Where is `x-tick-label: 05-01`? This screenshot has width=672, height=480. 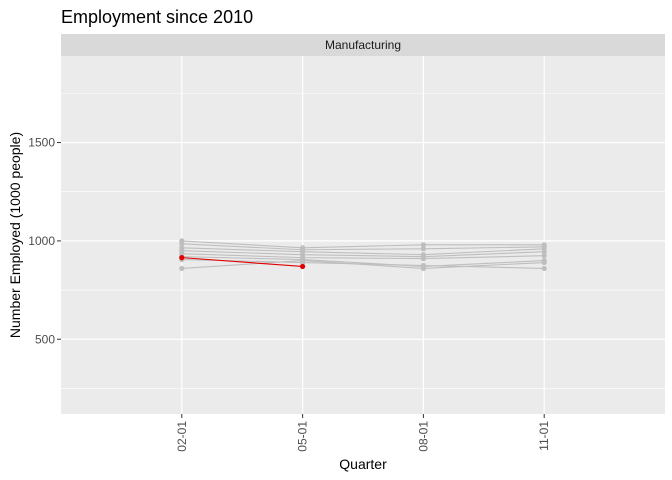
x-tick-label: 05-01 is located at coordinates (303, 436).